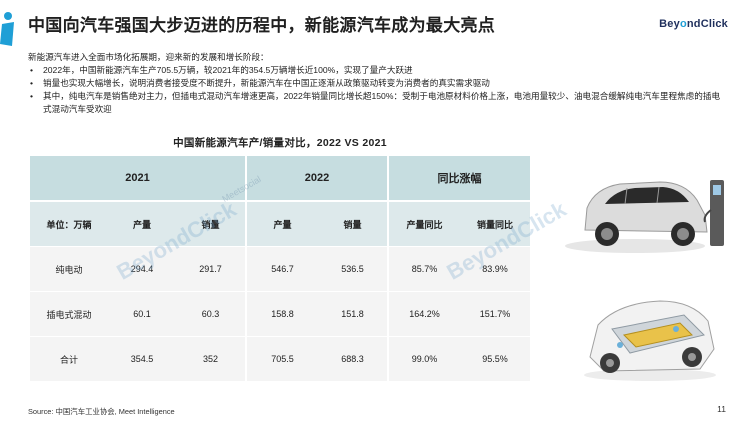 The image size is (750, 422). I want to click on table-group-header-row: 2021 2022 同比涨幅, so click(280, 179).